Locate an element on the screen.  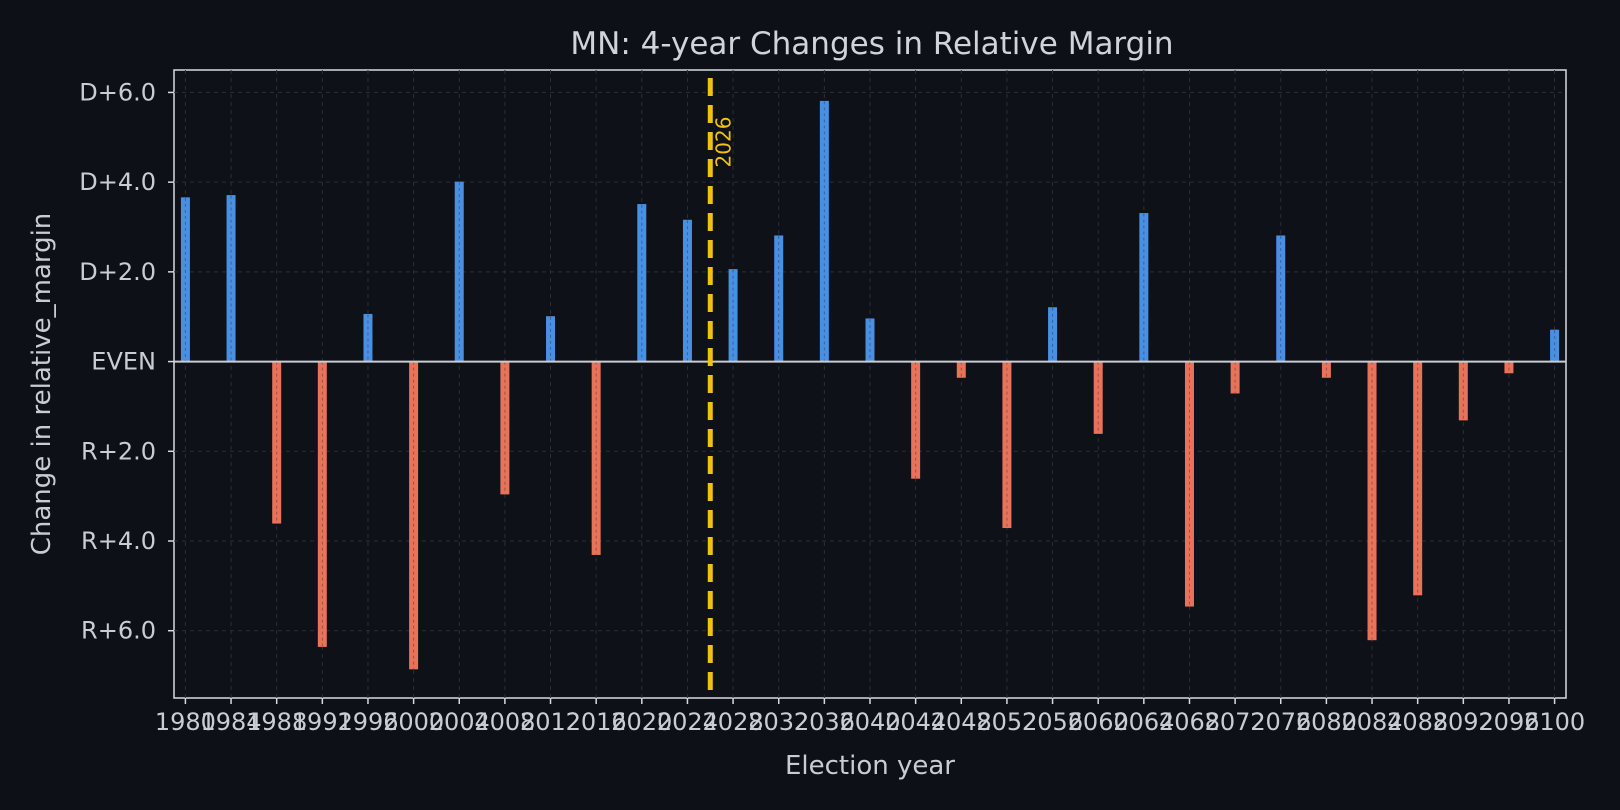
x-tick-label: 1984 is located at coordinates (231, 722).